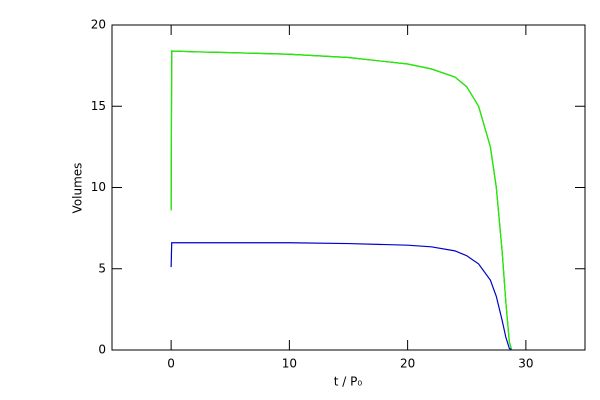 Image resolution: width=600 pixels, height=400 pixels. What do you see at coordinates (78, 188) in the screenshot?
I see `y-axis-label: Volumes` at bounding box center [78, 188].